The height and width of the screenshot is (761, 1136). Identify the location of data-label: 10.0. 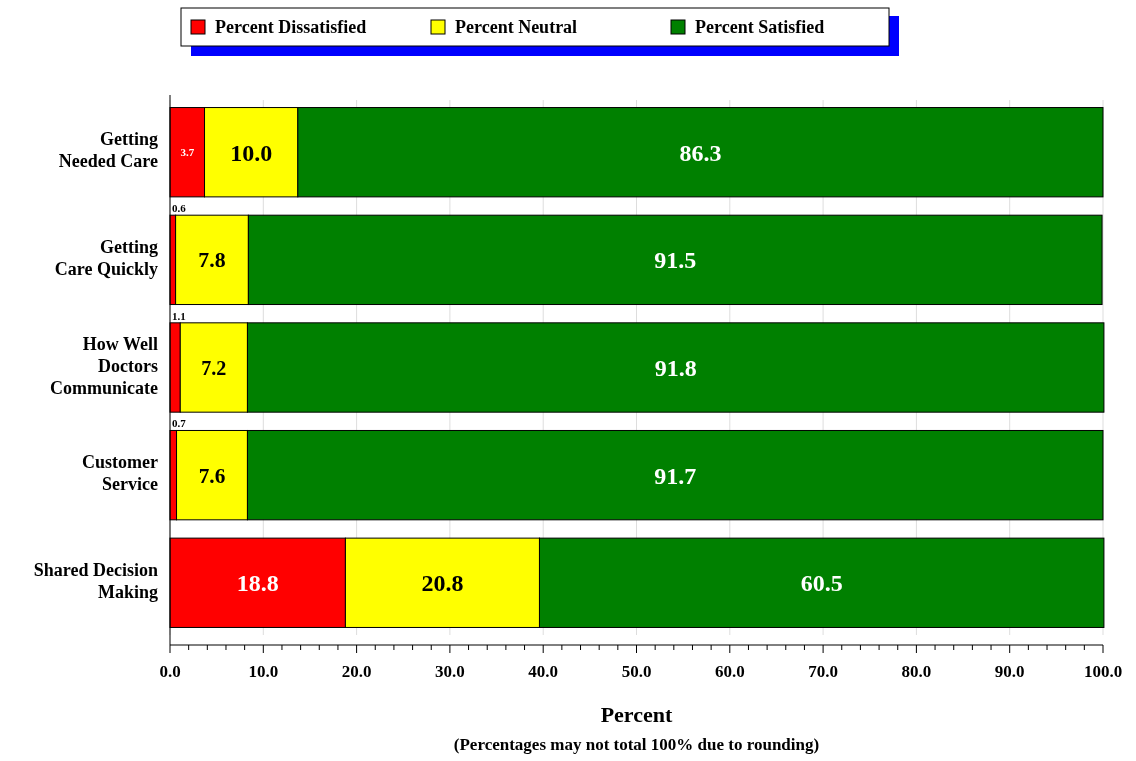
(251, 152).